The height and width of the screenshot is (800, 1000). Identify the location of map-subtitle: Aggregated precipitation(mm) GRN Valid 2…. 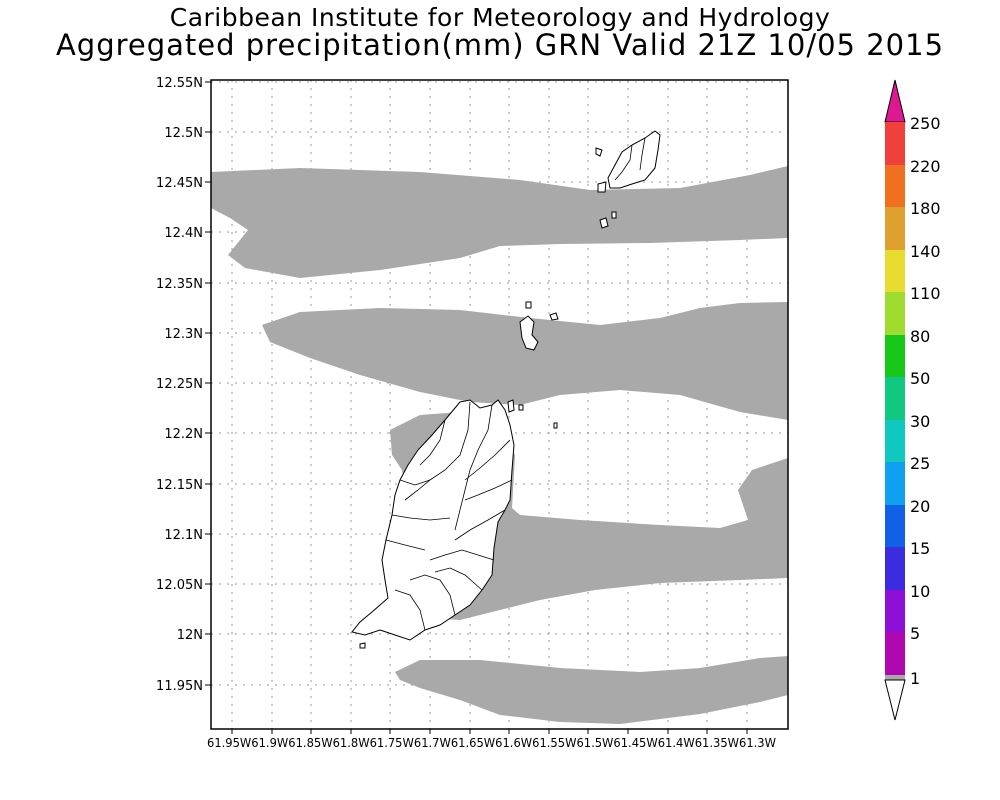
(500, 45).